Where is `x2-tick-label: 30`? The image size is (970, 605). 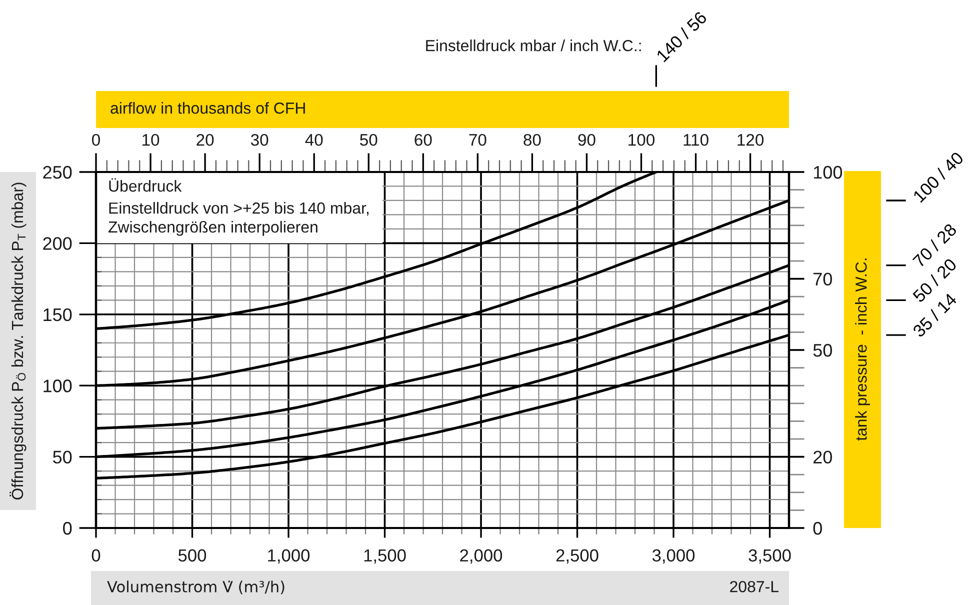
x2-tick-label: 30 is located at coordinates (259, 140).